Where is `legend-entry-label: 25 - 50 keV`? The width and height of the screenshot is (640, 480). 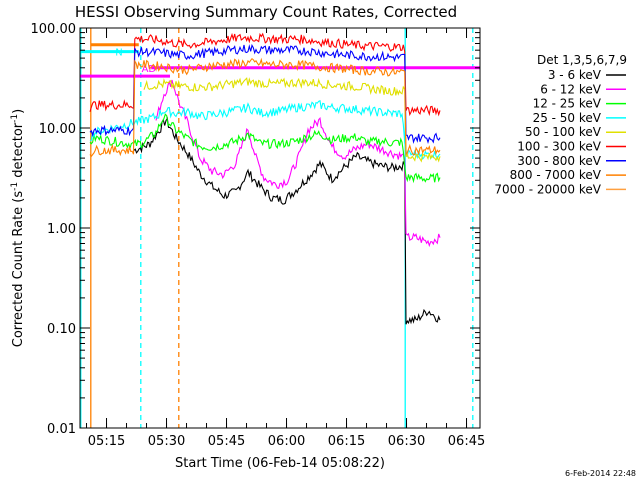
legend-entry-label: 25 - 50 keV is located at coordinates (567, 118).